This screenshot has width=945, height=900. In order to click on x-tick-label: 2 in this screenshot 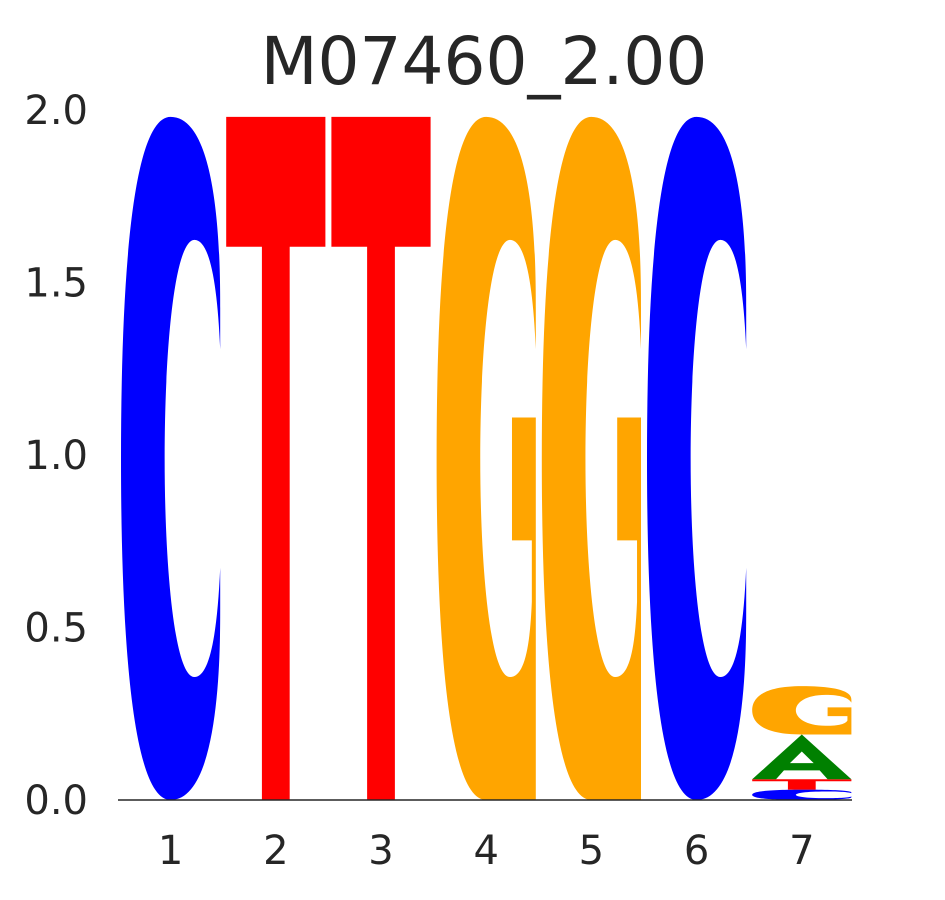, I will do `click(275, 851)`.